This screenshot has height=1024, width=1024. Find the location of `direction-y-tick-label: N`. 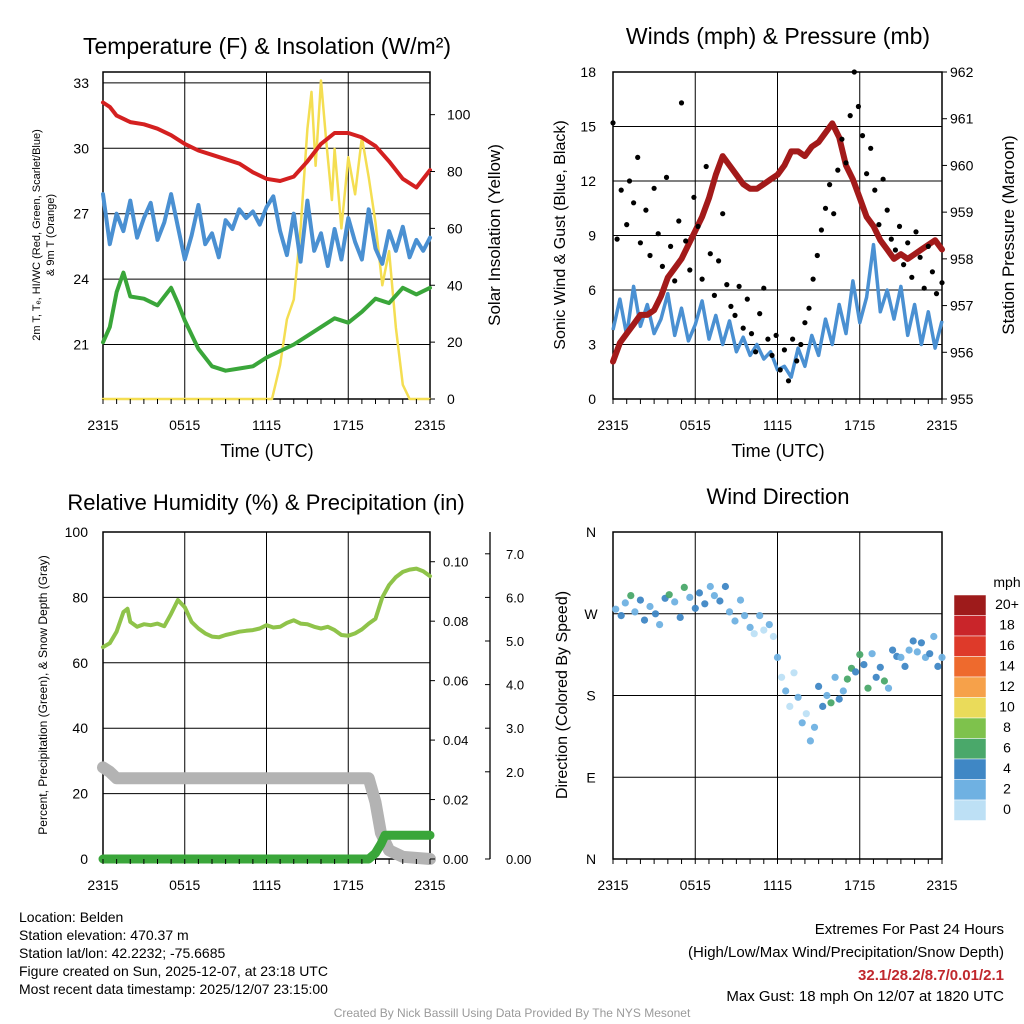

direction-y-tick-label: N is located at coordinates (591, 859).